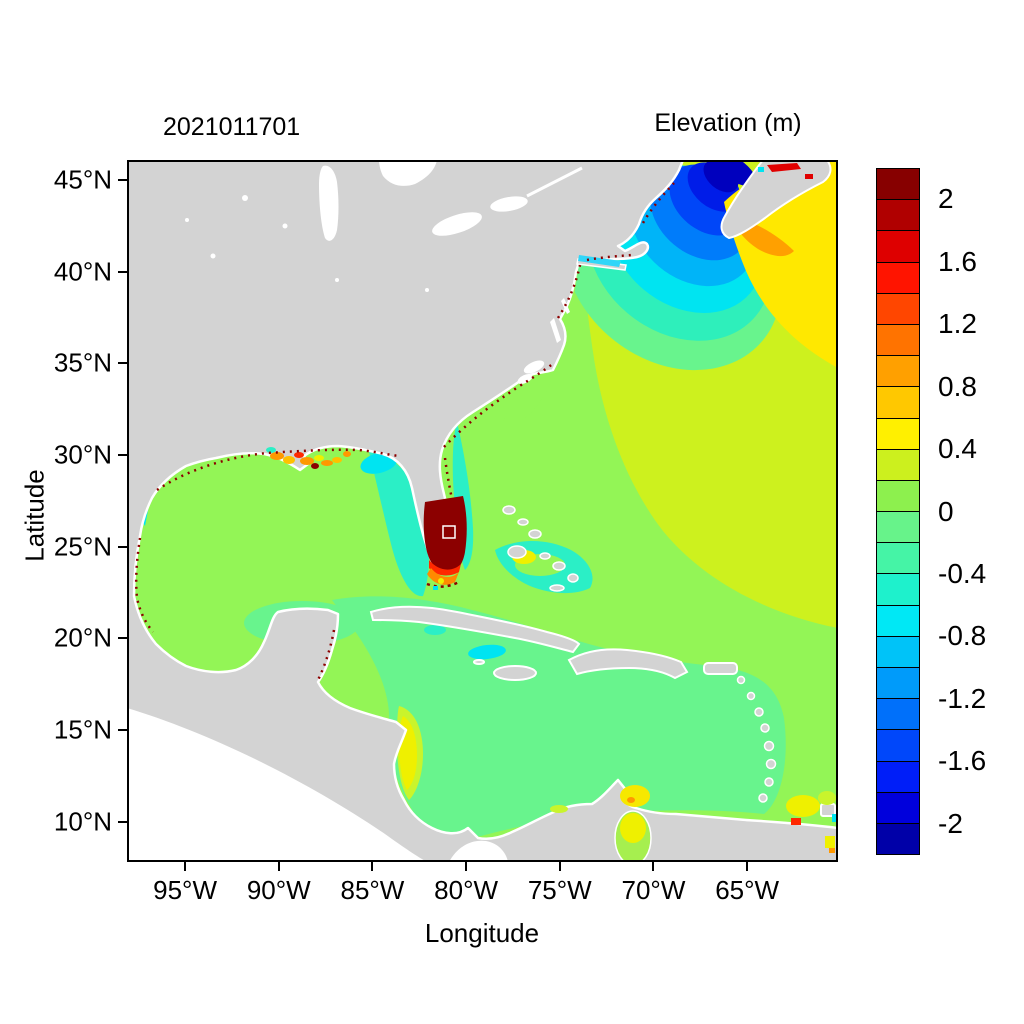  What do you see at coordinates (957, 449) in the screenshot?
I see `colorbar-tick-label: 0.4` at bounding box center [957, 449].